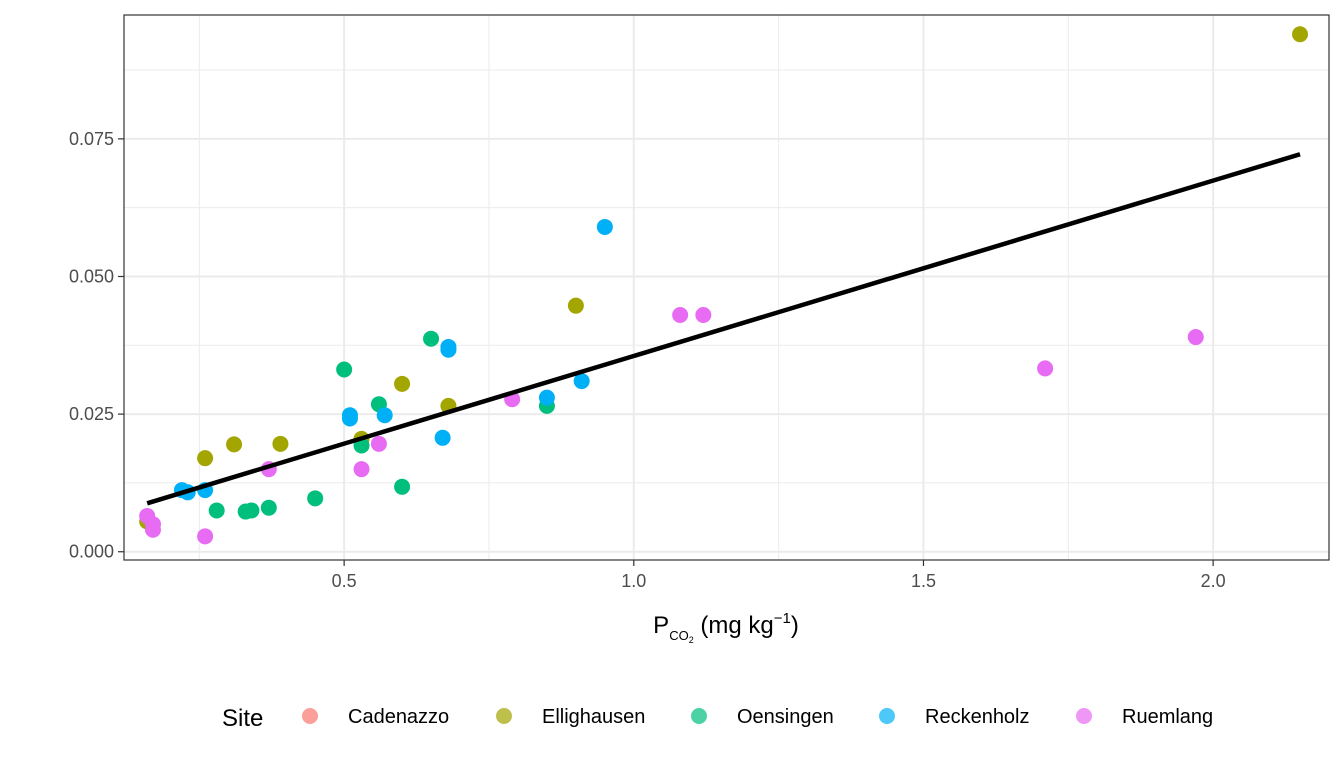 The width and height of the screenshot is (1344, 768). Describe the element at coordinates (679, 635) in the screenshot. I see `x-axis-title-sub: CO` at that location.